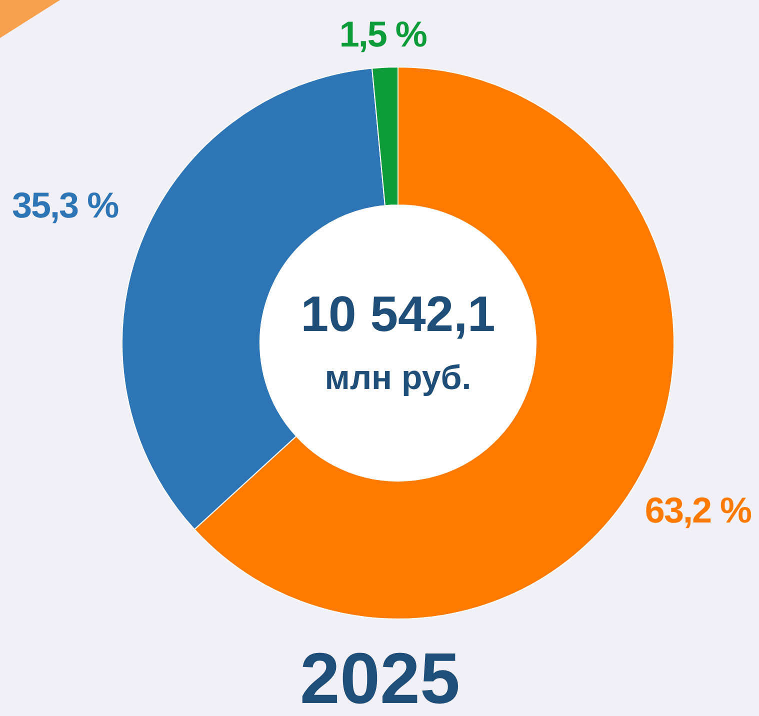 The image size is (759, 716). Describe the element at coordinates (383, 33) in the screenshot. I see `data-label: 1,5 %` at that location.